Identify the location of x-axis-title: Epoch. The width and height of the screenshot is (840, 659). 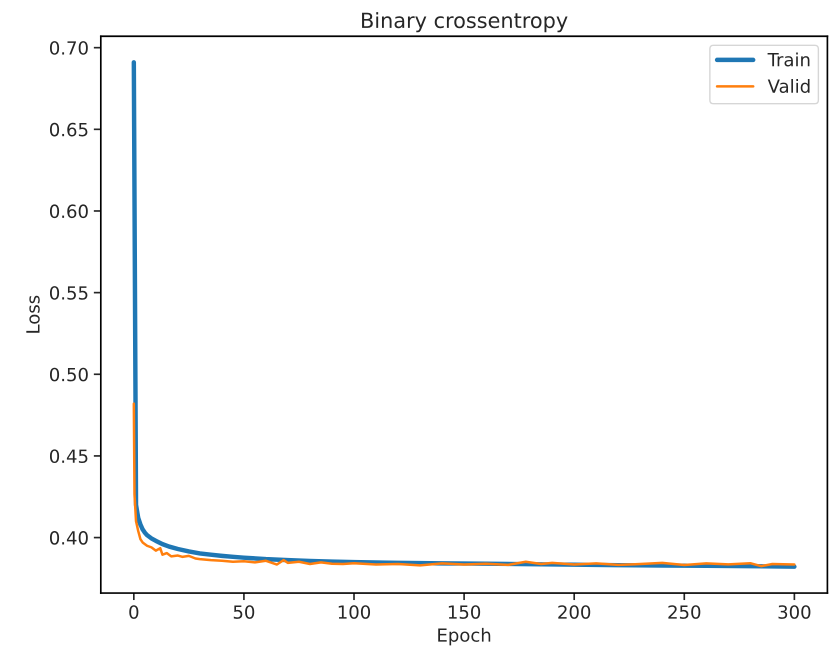
(464, 637).